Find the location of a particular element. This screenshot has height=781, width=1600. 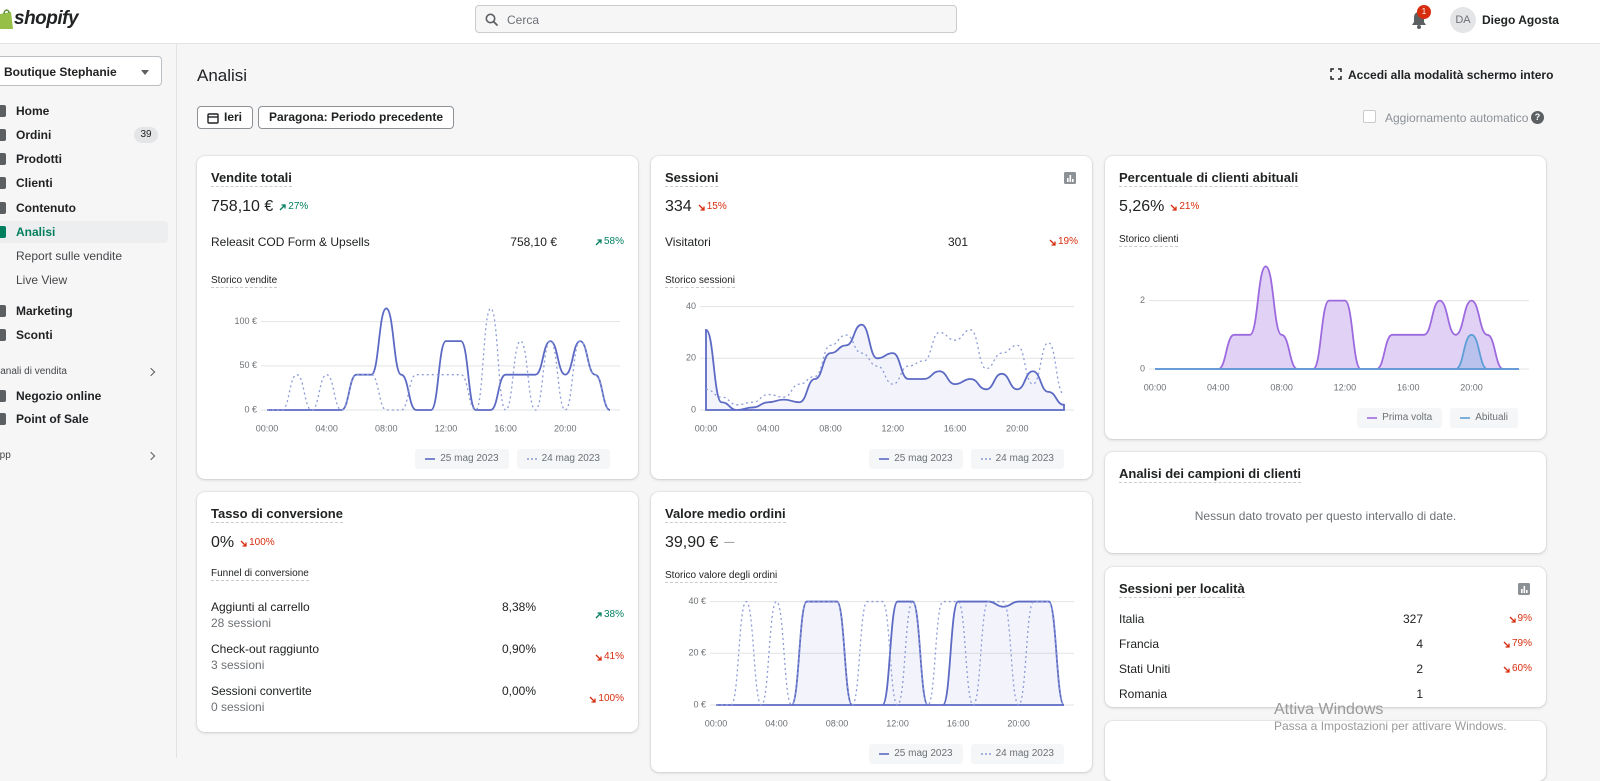

row-change: 19% is located at coordinates (1023, 242).